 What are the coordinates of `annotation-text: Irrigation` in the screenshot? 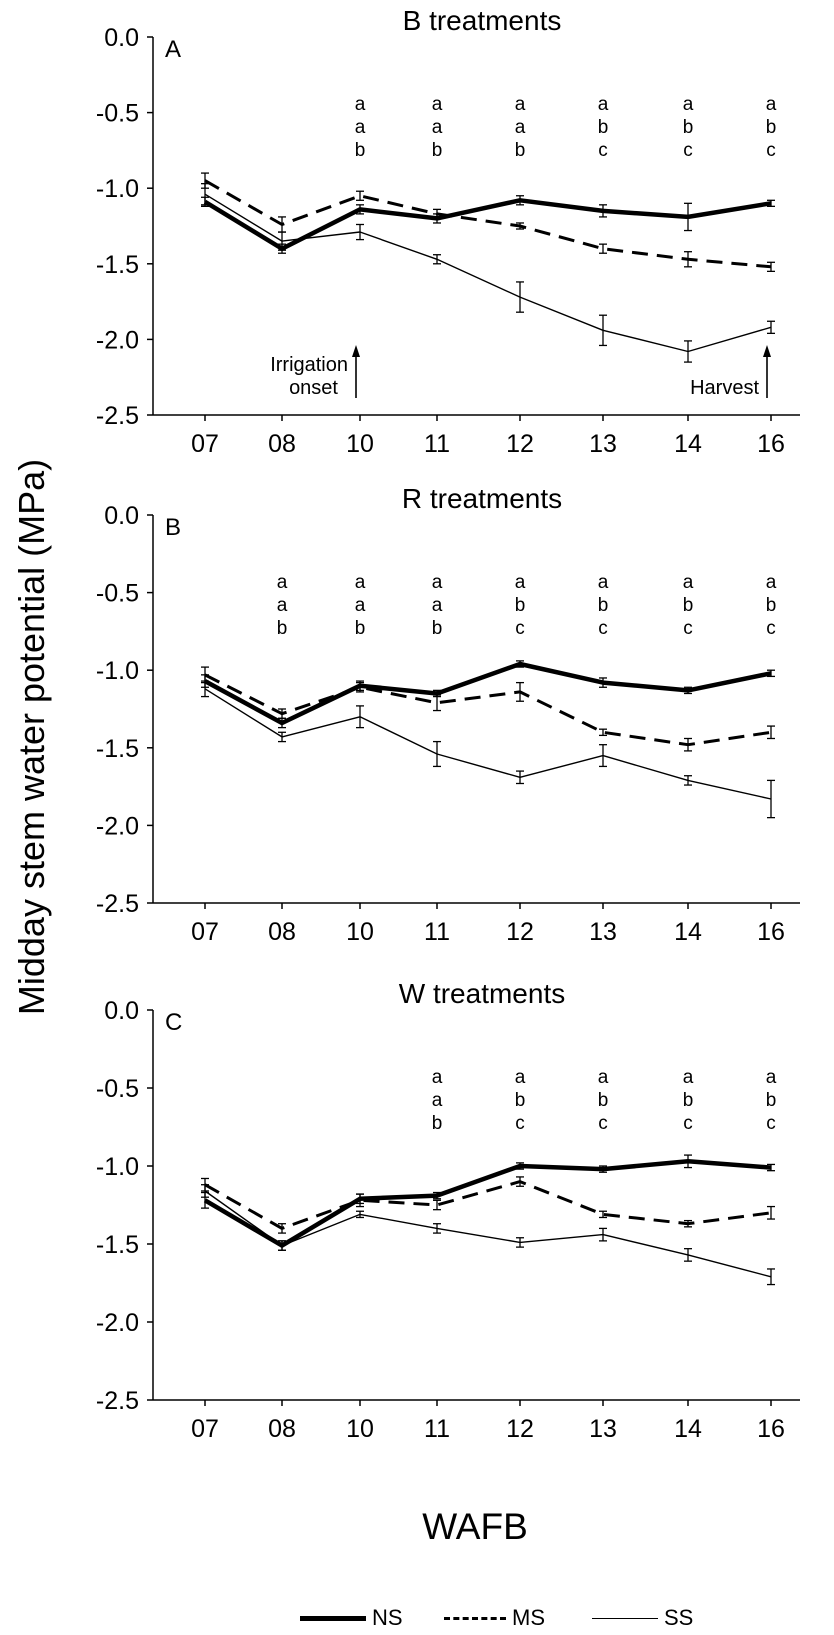 It's located at (309, 365).